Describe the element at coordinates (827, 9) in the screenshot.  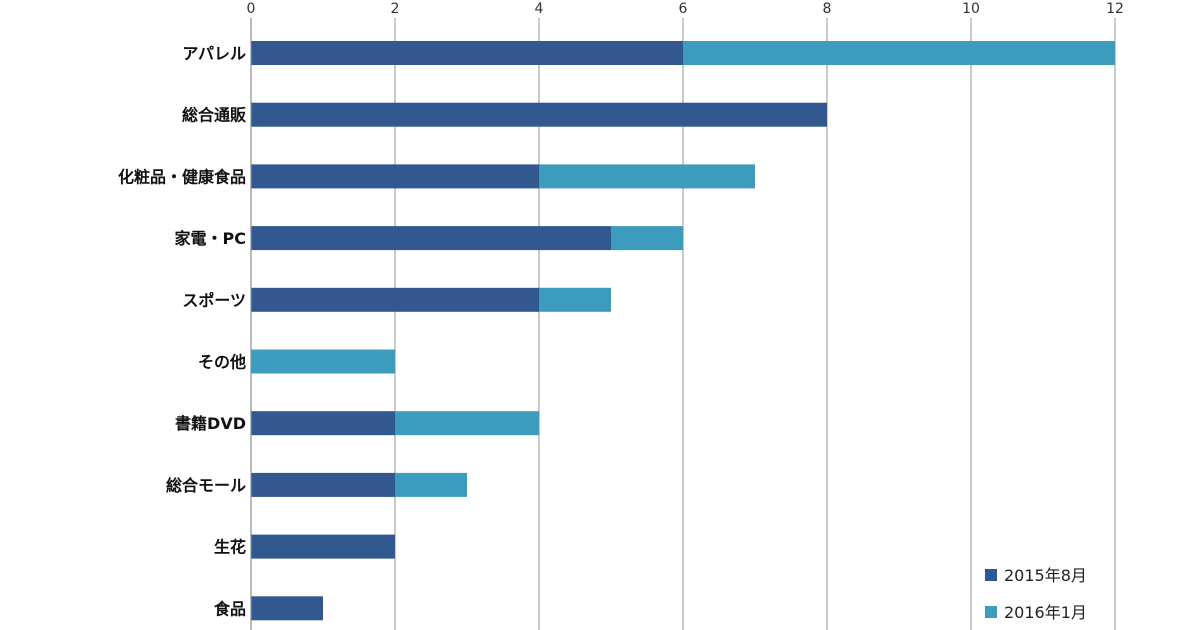
I see `x-tick-label: 8` at that location.